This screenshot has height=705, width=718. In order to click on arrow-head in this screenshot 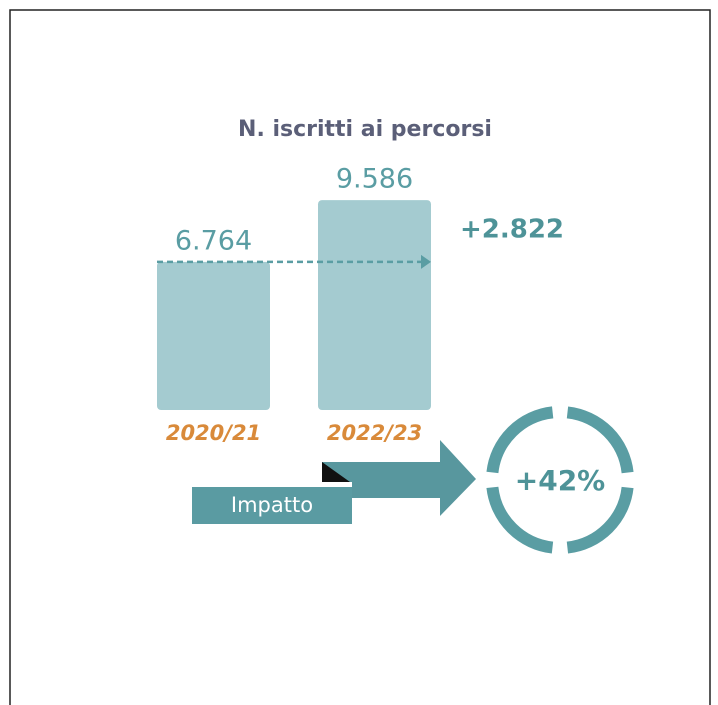, I will do `click(426, 261)`.